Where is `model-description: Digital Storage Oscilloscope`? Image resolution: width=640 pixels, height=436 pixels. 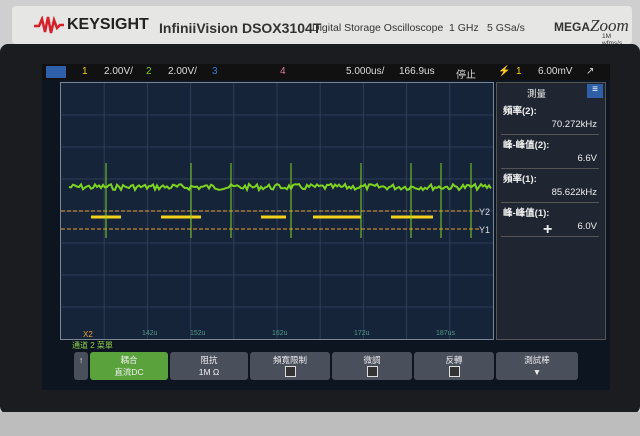
model-description: Digital Storage Oscilloscope is located at coordinates (378, 28).